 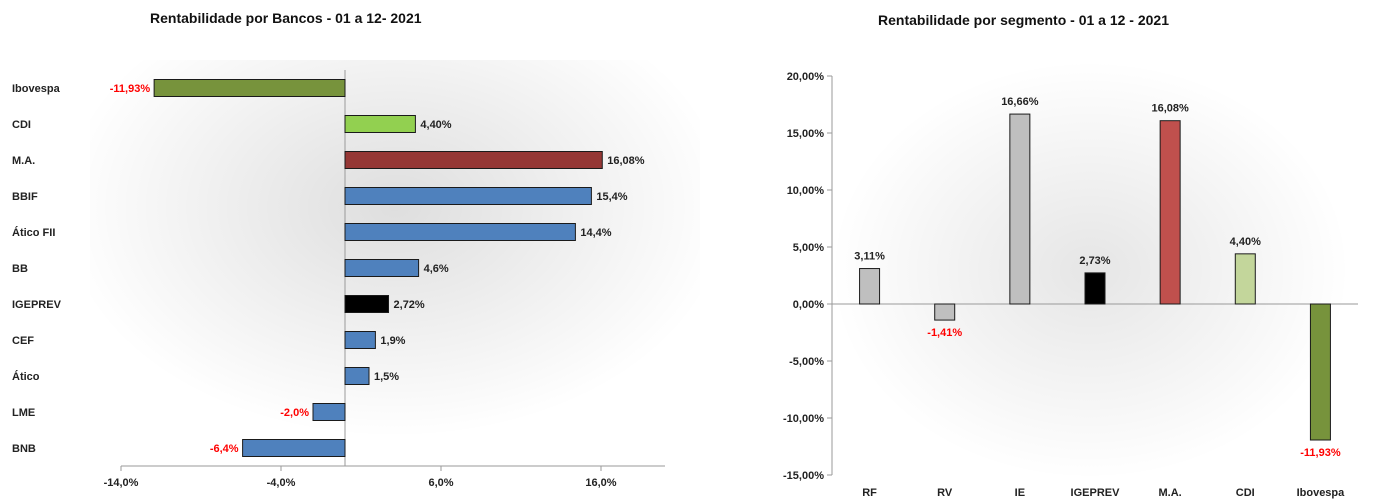 I want to click on bar-rv, so click(x=945, y=312).